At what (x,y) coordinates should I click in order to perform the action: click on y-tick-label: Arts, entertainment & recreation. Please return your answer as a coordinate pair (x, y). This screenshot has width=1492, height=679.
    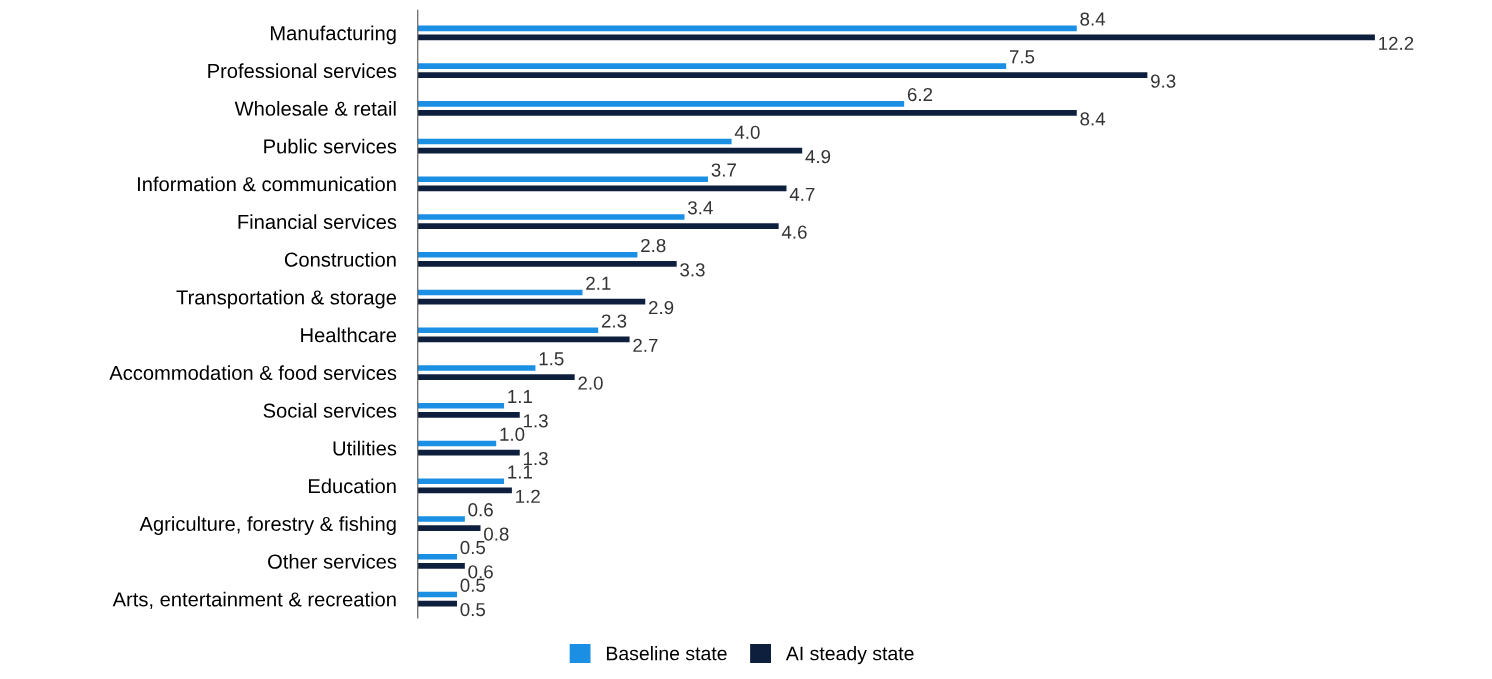
    Looking at the image, I should click on (254, 600).